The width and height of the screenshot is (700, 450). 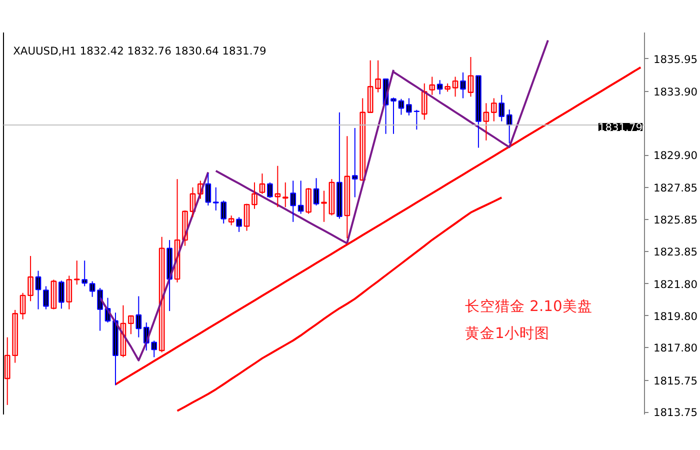 What do you see at coordinates (620, 127) in the screenshot?
I see `ref-line-label: 1831.79` at bounding box center [620, 127].